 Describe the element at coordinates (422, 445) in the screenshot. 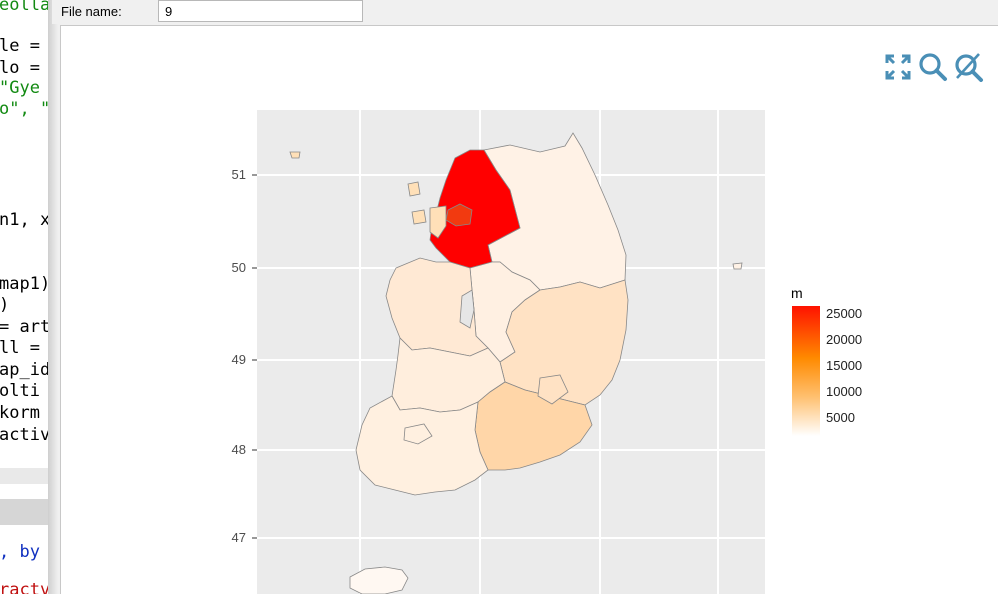

I see `region-jeonnam` at that location.